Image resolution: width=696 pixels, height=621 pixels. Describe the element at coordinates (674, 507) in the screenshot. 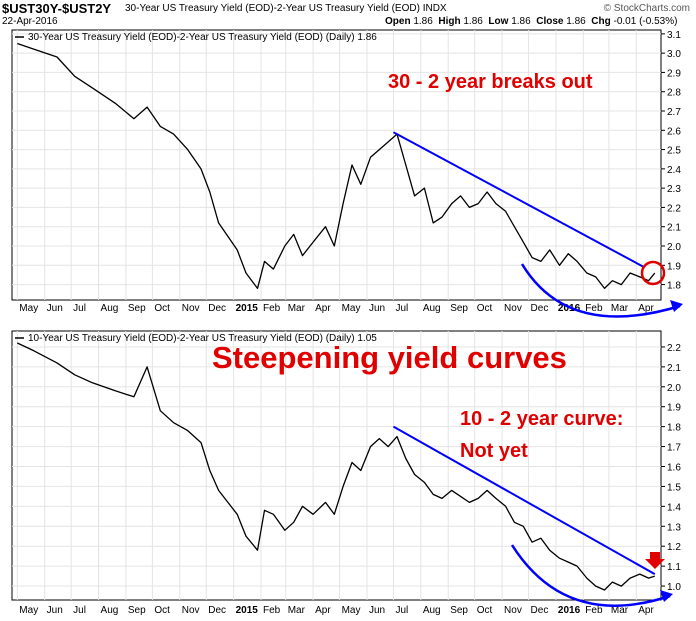

I see `y-tick-label: 1.4` at that location.